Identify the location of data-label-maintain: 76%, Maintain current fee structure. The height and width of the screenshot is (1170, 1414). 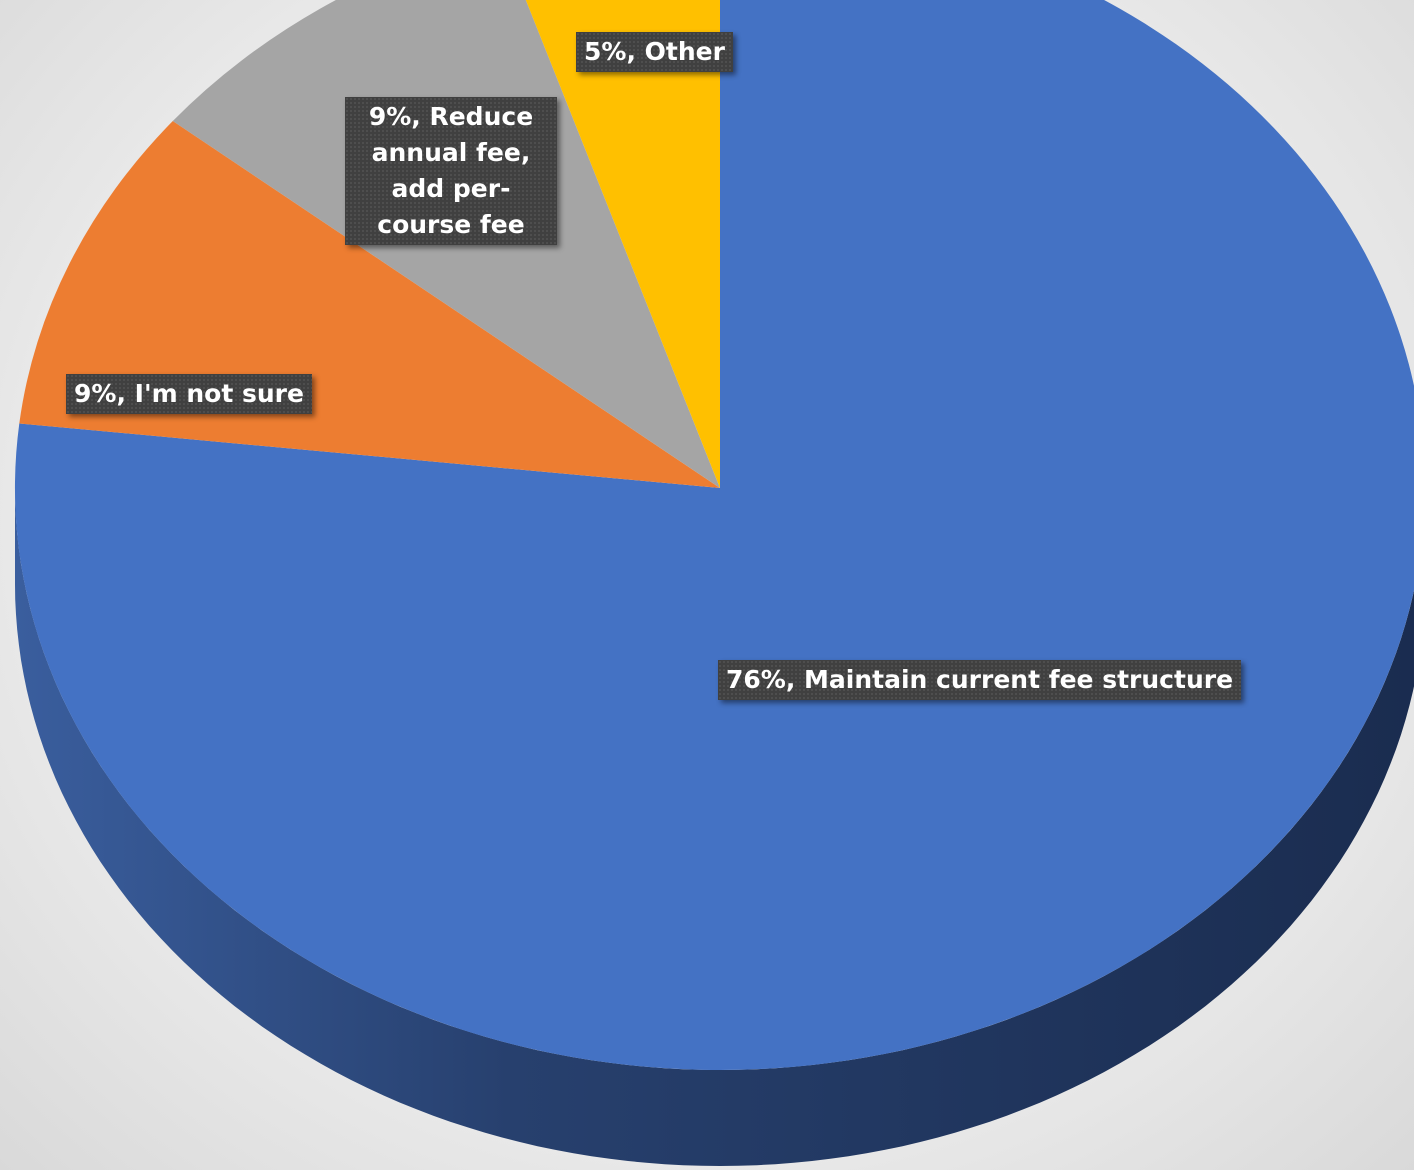
(980, 680).